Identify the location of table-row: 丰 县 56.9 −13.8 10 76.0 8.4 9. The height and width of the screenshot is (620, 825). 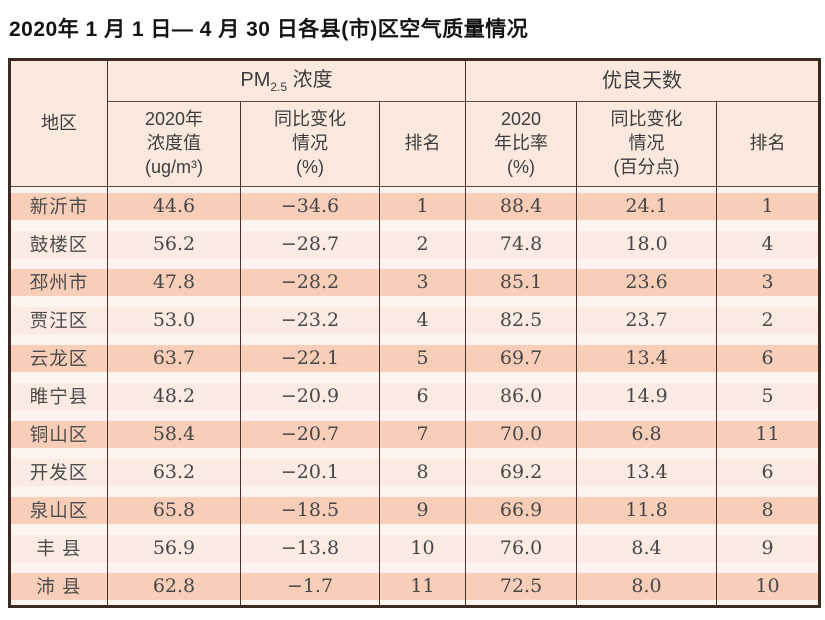
(415, 548).